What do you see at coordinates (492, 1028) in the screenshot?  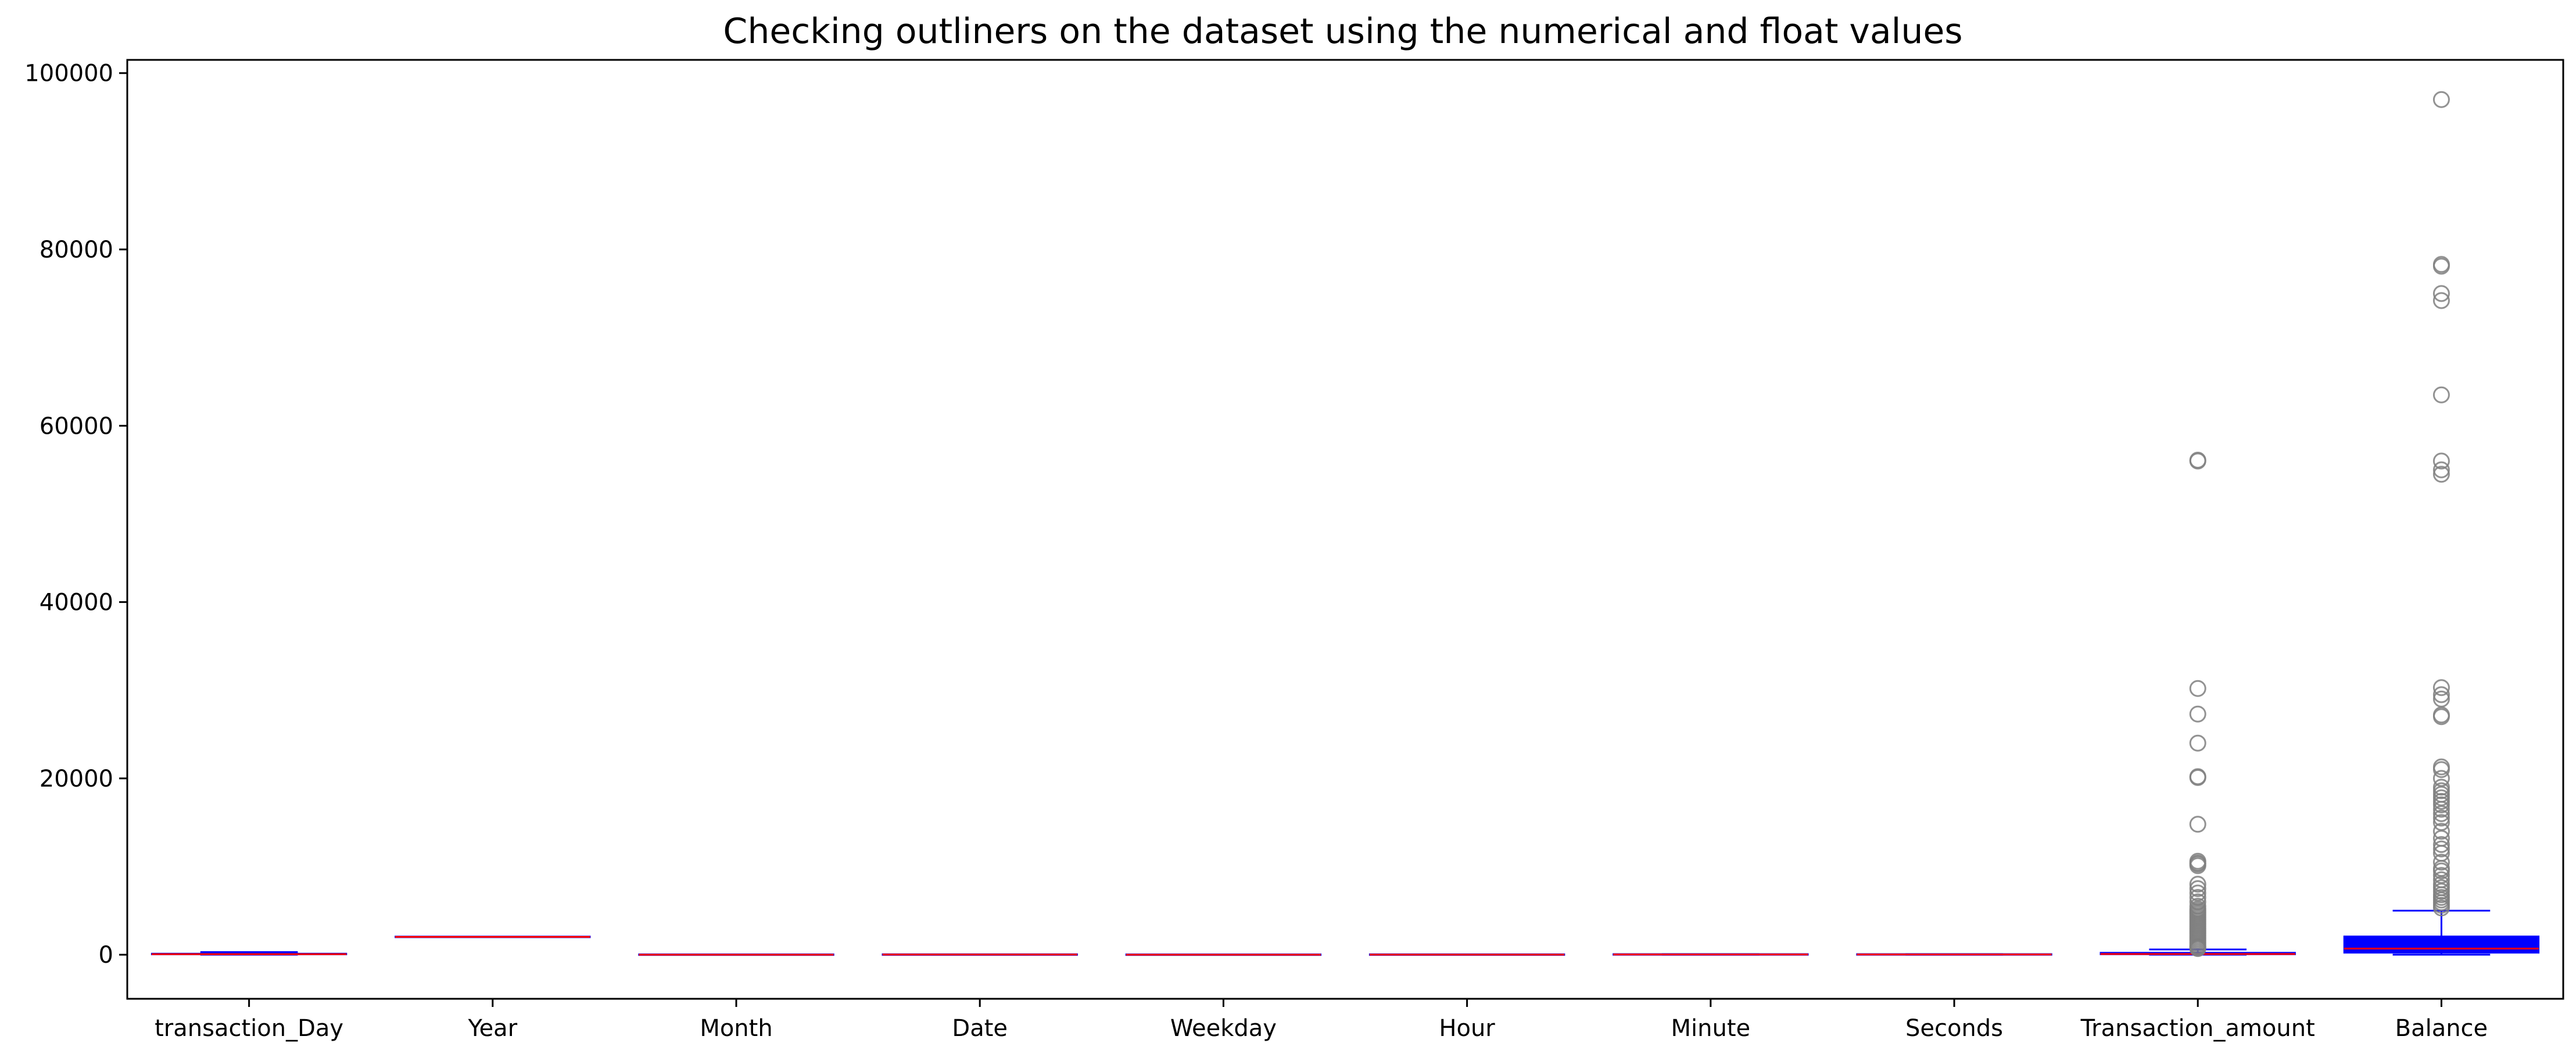 I see `x-tick-label: Year` at bounding box center [492, 1028].